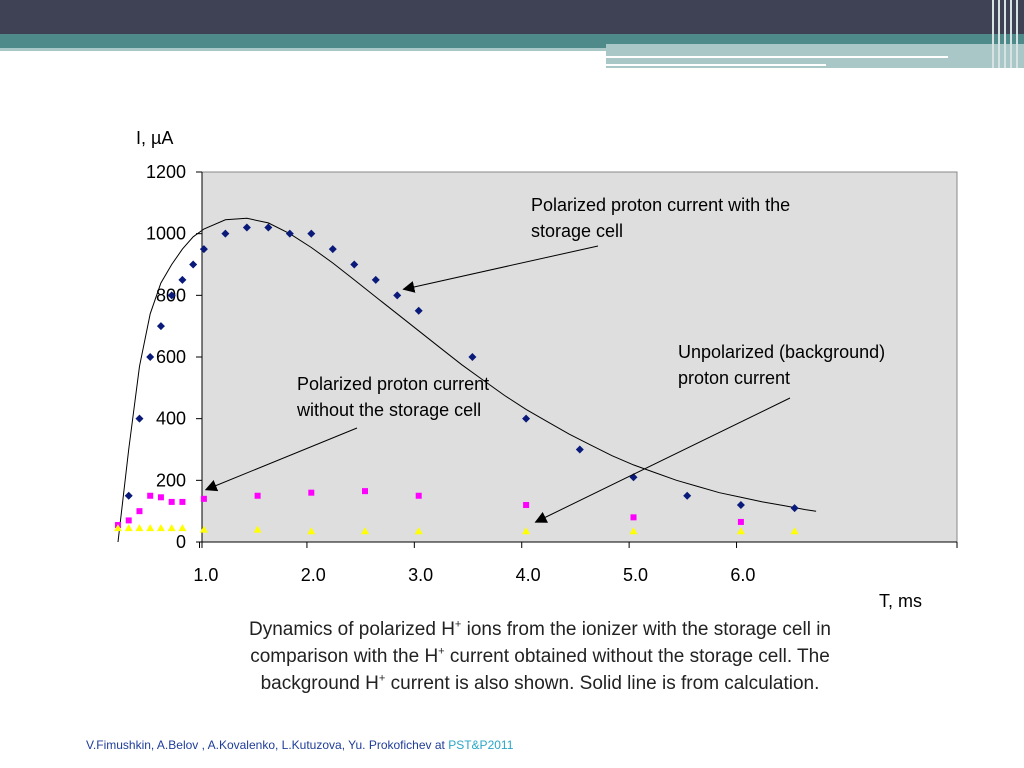  What do you see at coordinates (181, 542) in the screenshot?
I see `y-tick-label: 0` at bounding box center [181, 542].